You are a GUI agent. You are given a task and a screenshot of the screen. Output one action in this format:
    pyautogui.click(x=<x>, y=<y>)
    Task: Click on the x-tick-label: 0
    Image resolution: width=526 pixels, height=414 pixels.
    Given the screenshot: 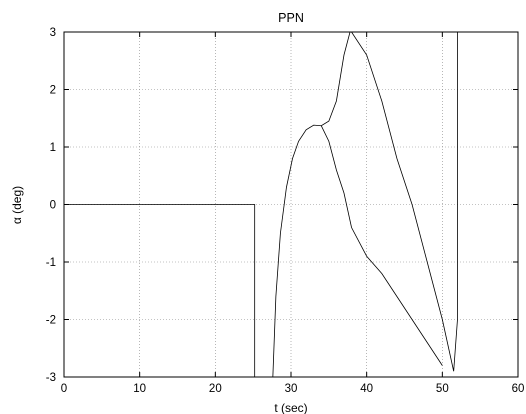 What is the action you would take?
    pyautogui.click(x=64, y=389)
    